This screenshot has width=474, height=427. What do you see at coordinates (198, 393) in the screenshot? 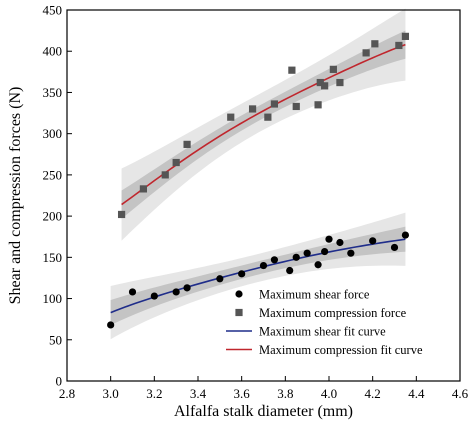
I see `x-tick-label: 3.4` at bounding box center [198, 393].